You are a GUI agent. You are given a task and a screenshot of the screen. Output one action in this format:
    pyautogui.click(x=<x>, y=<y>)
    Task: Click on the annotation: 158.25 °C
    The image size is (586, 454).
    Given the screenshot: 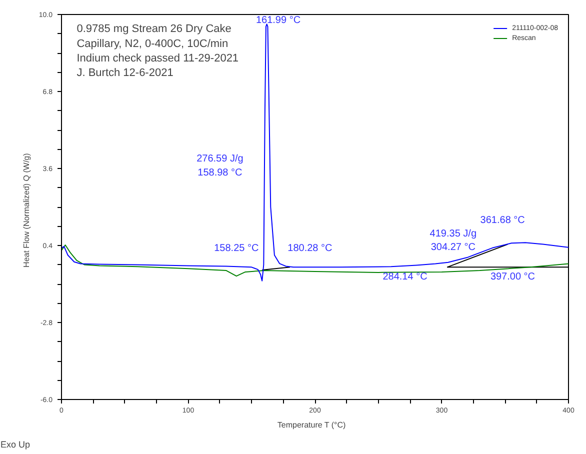 What is the action you would take?
    pyautogui.click(x=236, y=248)
    